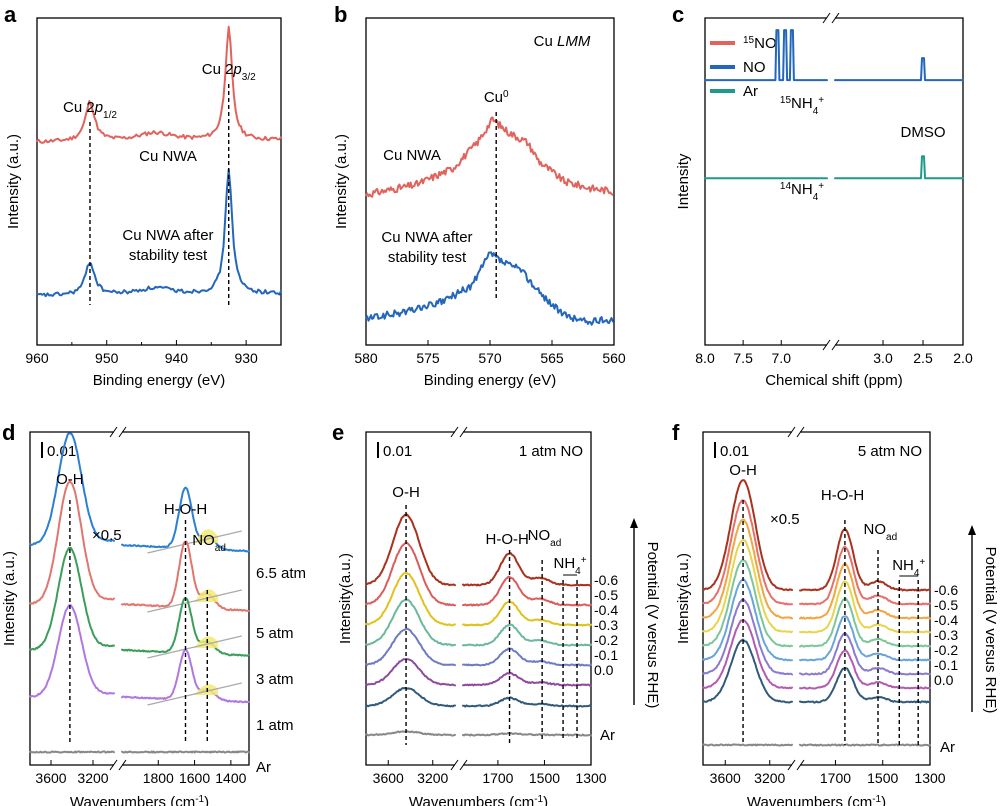  What do you see at coordinates (570, 566) in the screenshot?
I see `peak-label: NH4+` at bounding box center [570, 566].